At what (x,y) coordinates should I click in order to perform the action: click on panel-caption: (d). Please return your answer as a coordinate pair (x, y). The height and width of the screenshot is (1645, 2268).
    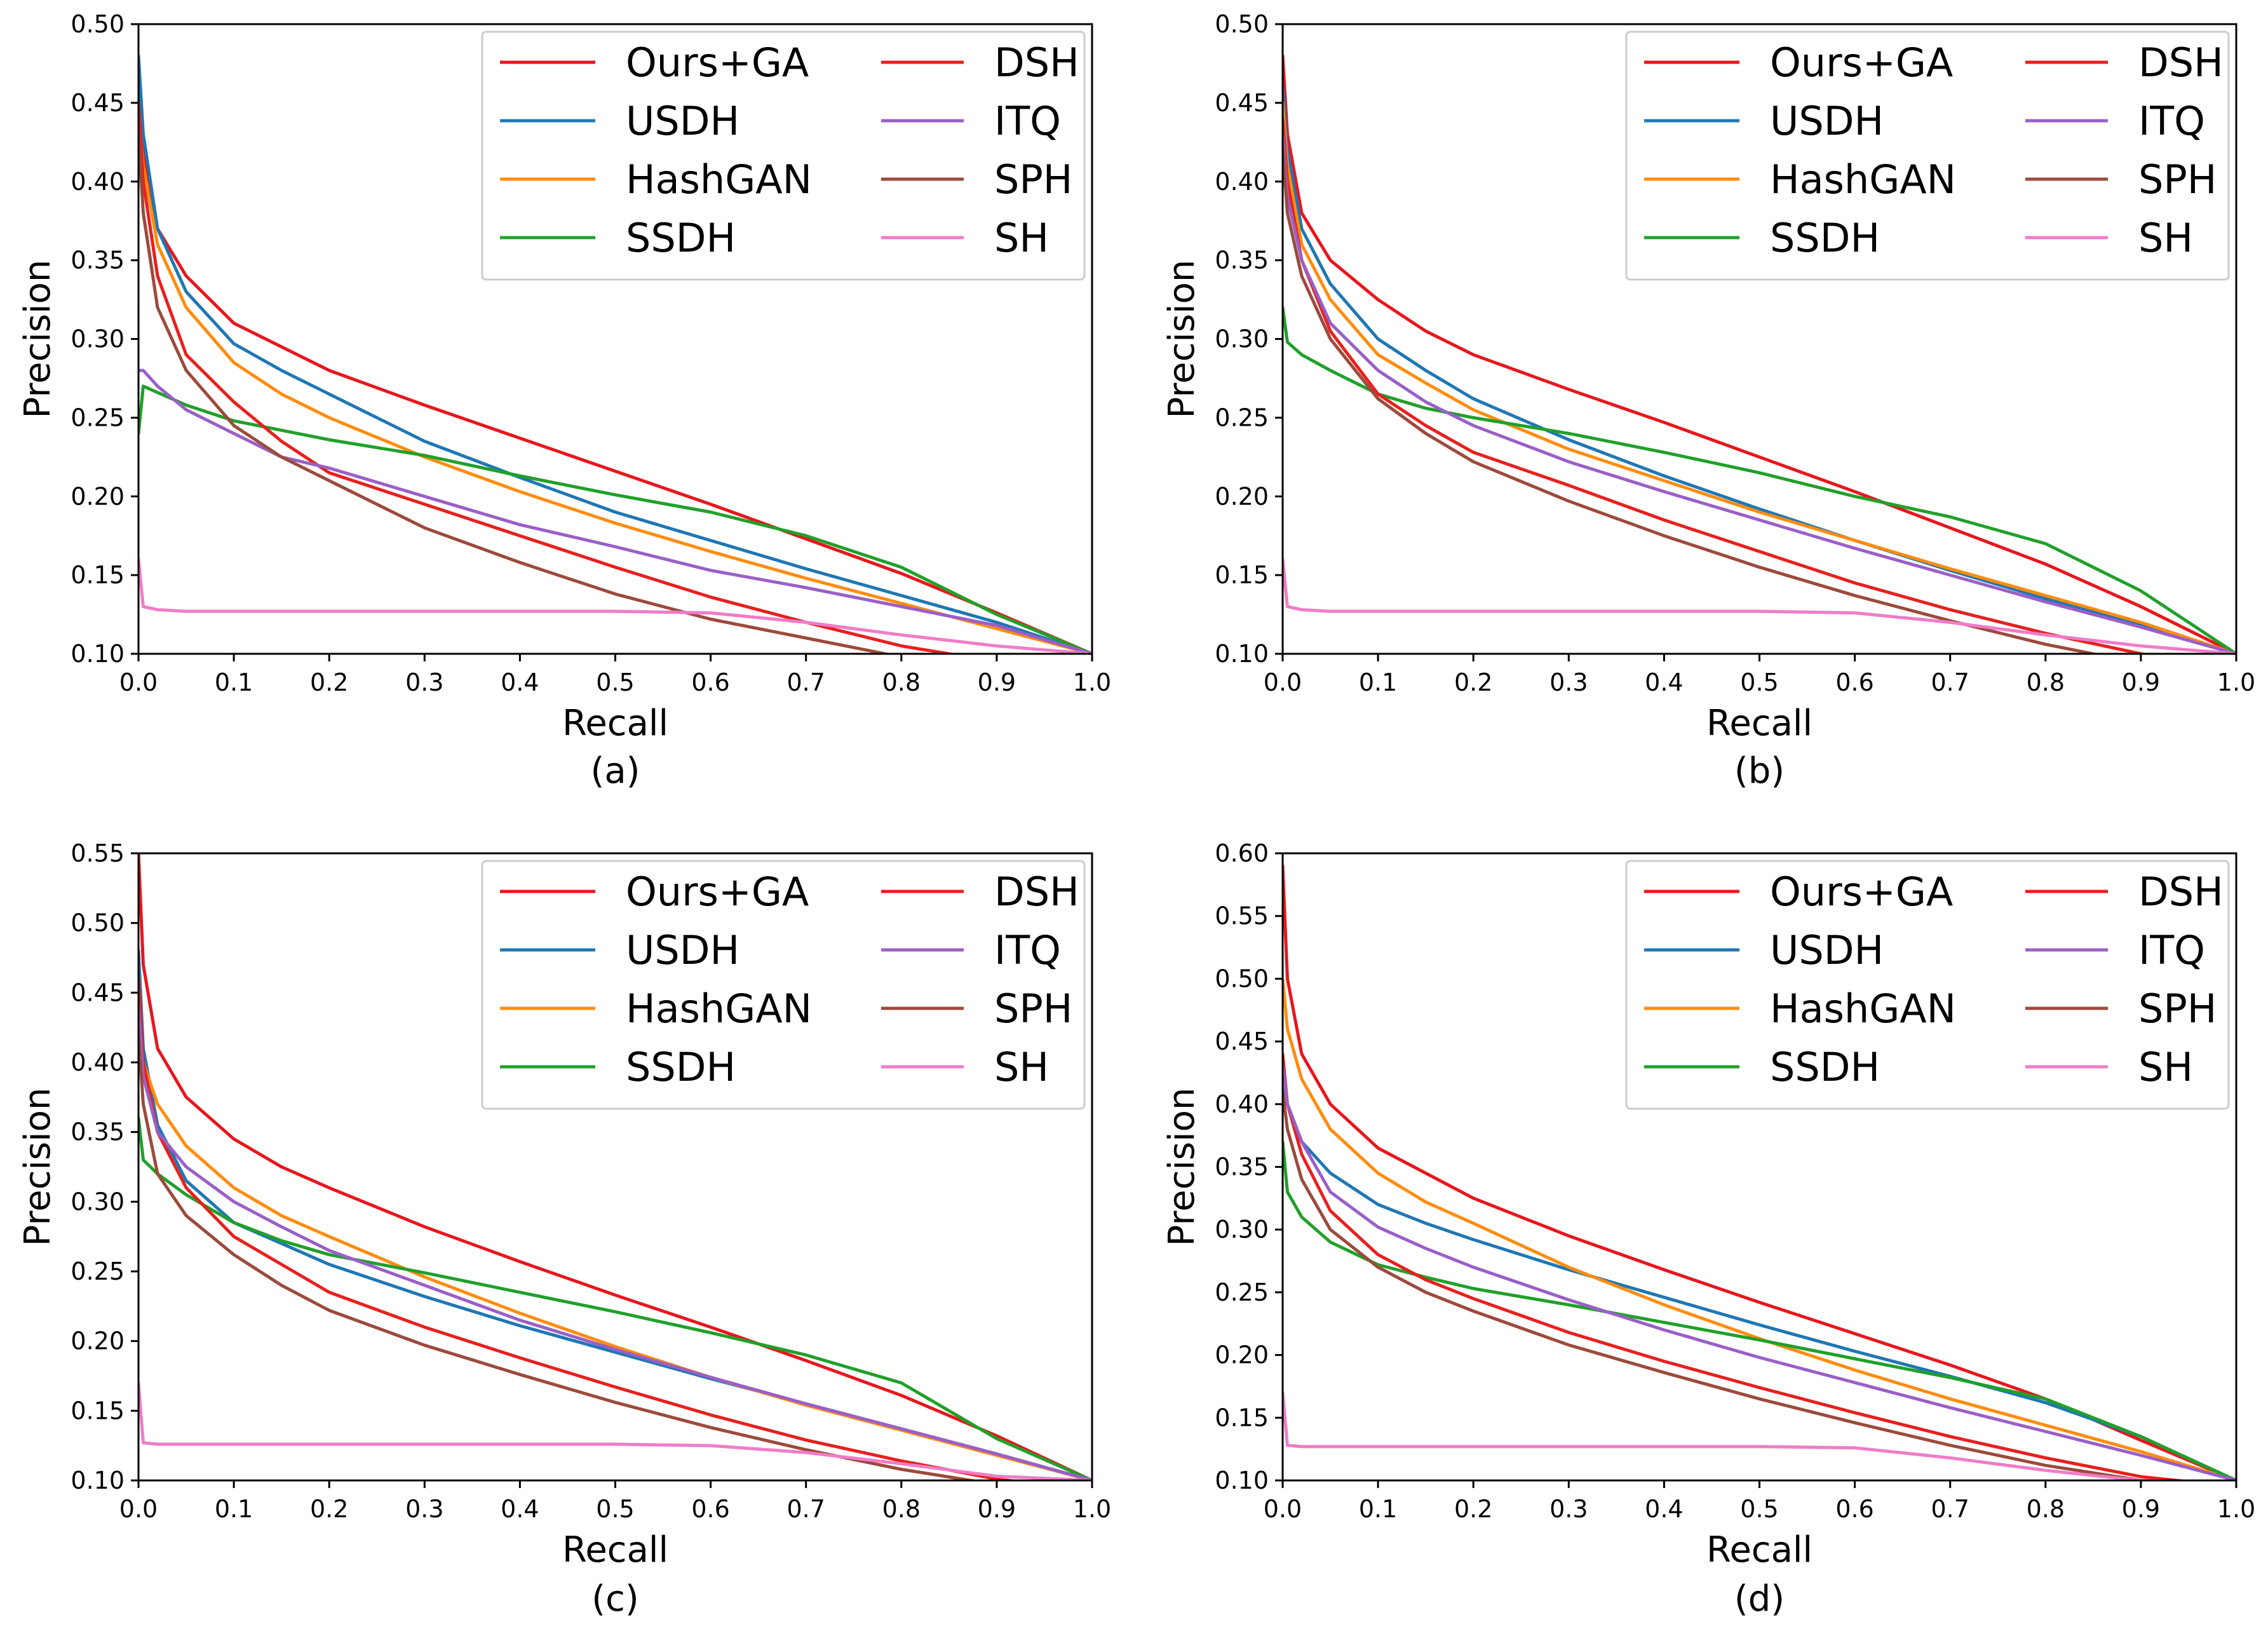
    Looking at the image, I should click on (1759, 1599).